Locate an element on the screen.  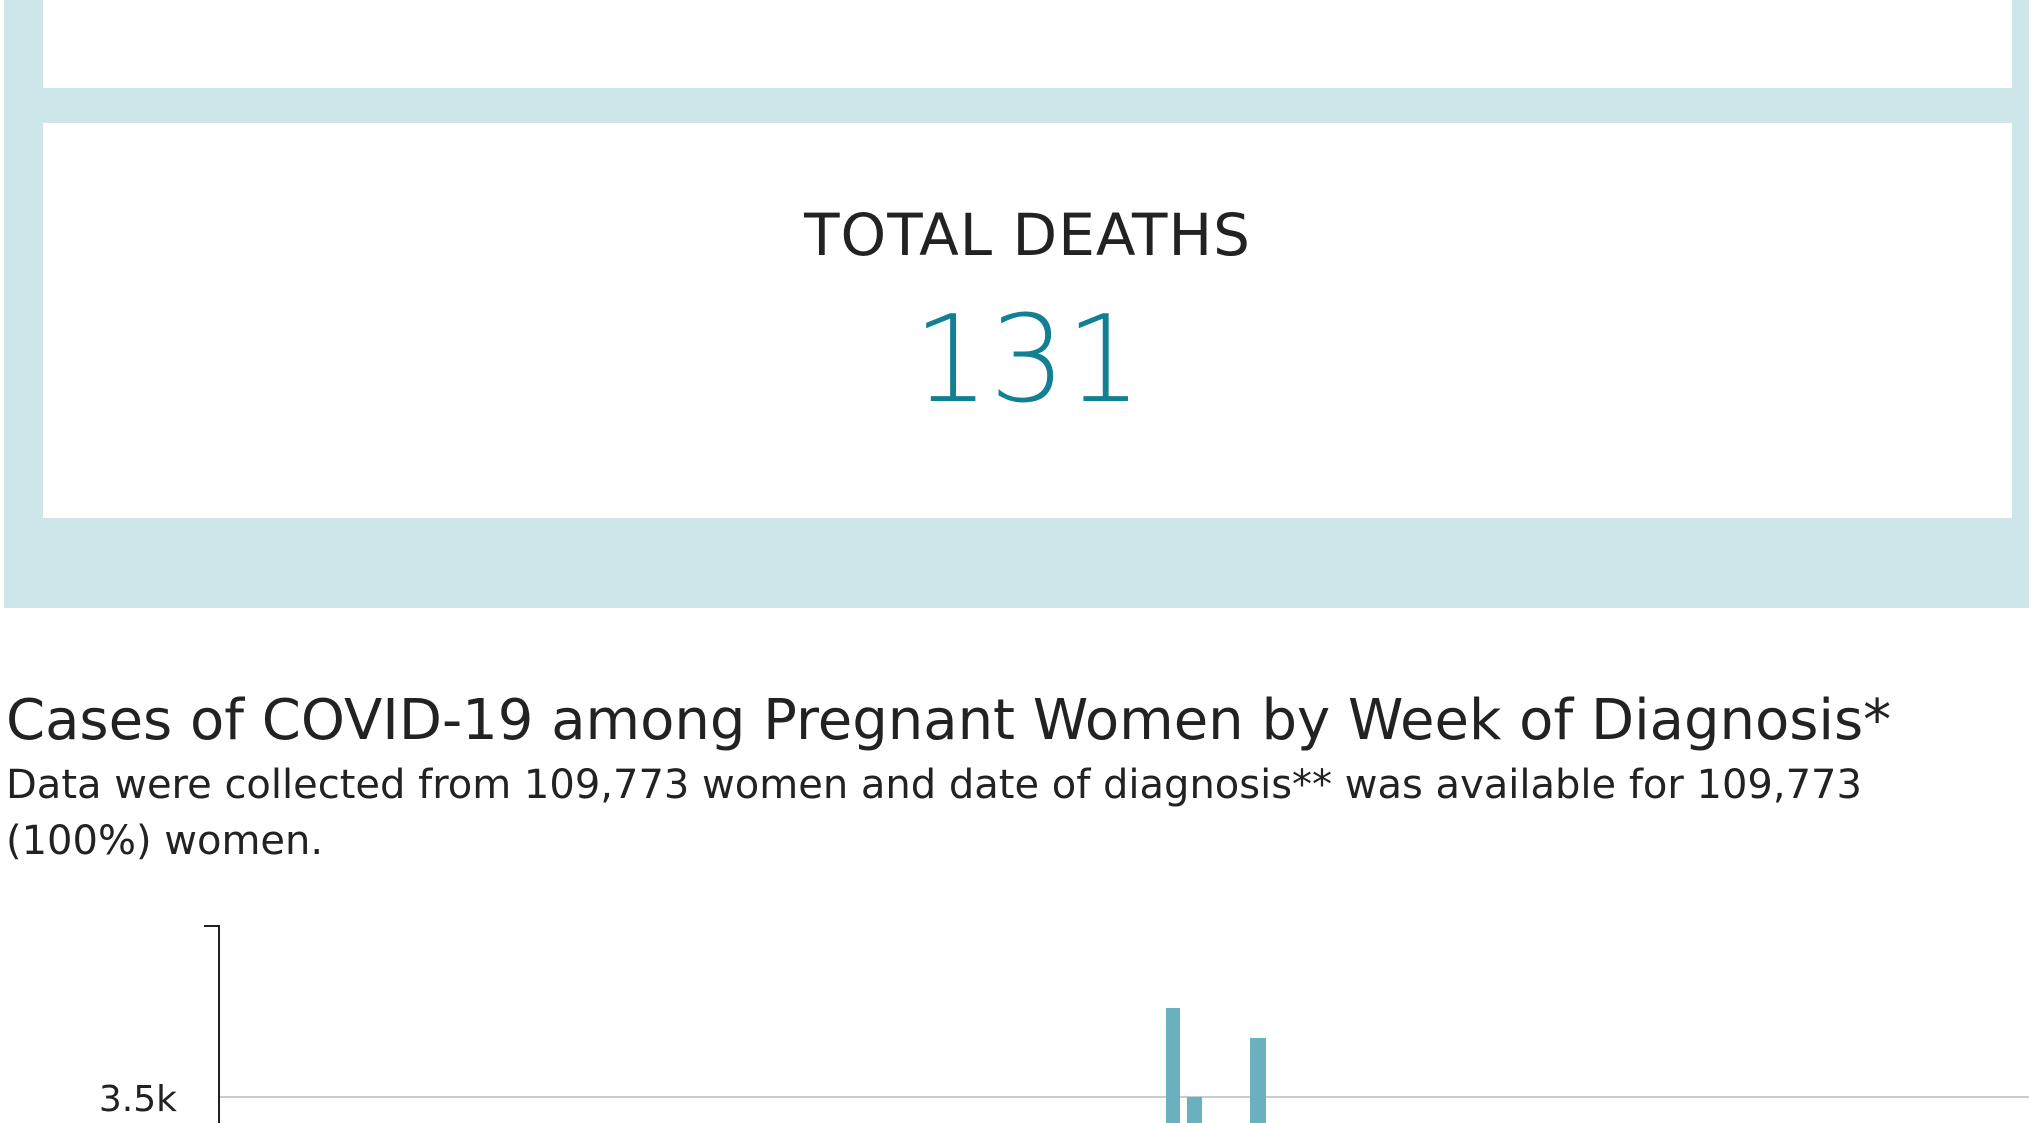
chart-subtitle: (100%) women. is located at coordinates (165, 841).